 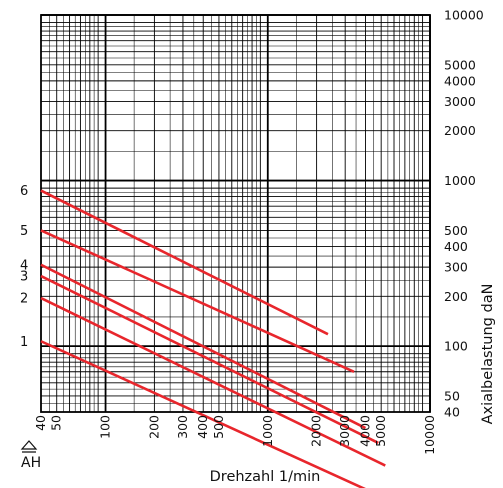 I want to click on x-tick-label: 5000, so click(x=380, y=431).